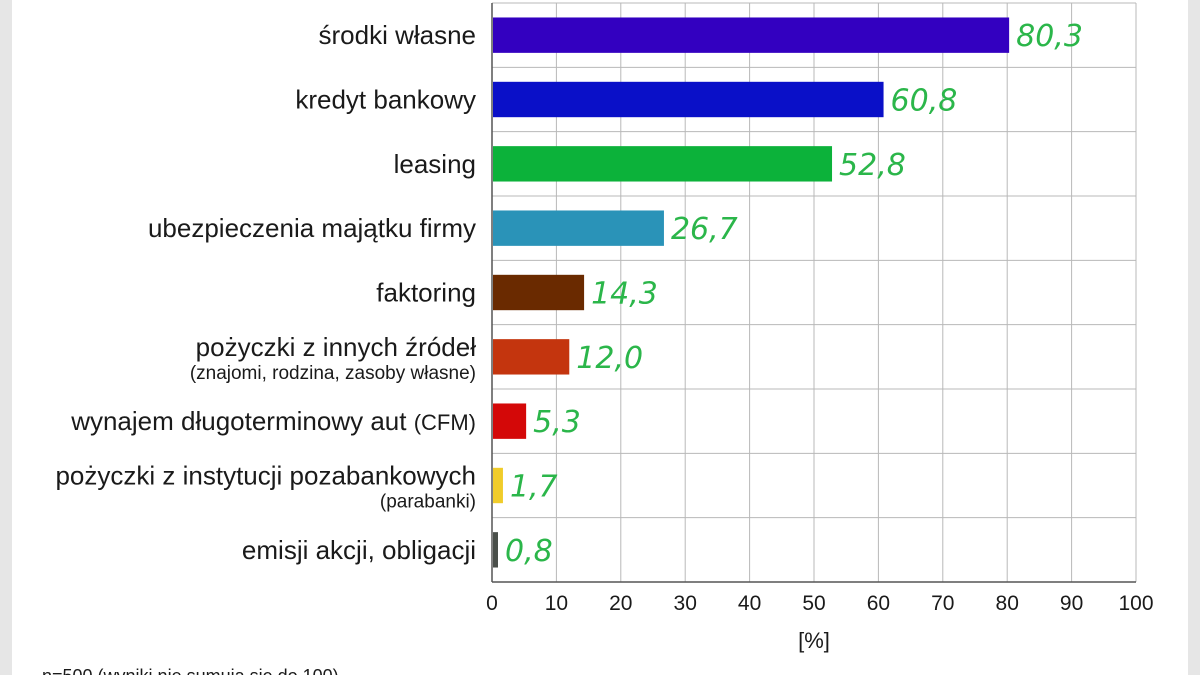  I want to click on x-tick-label-2: 20, so click(620, 603).